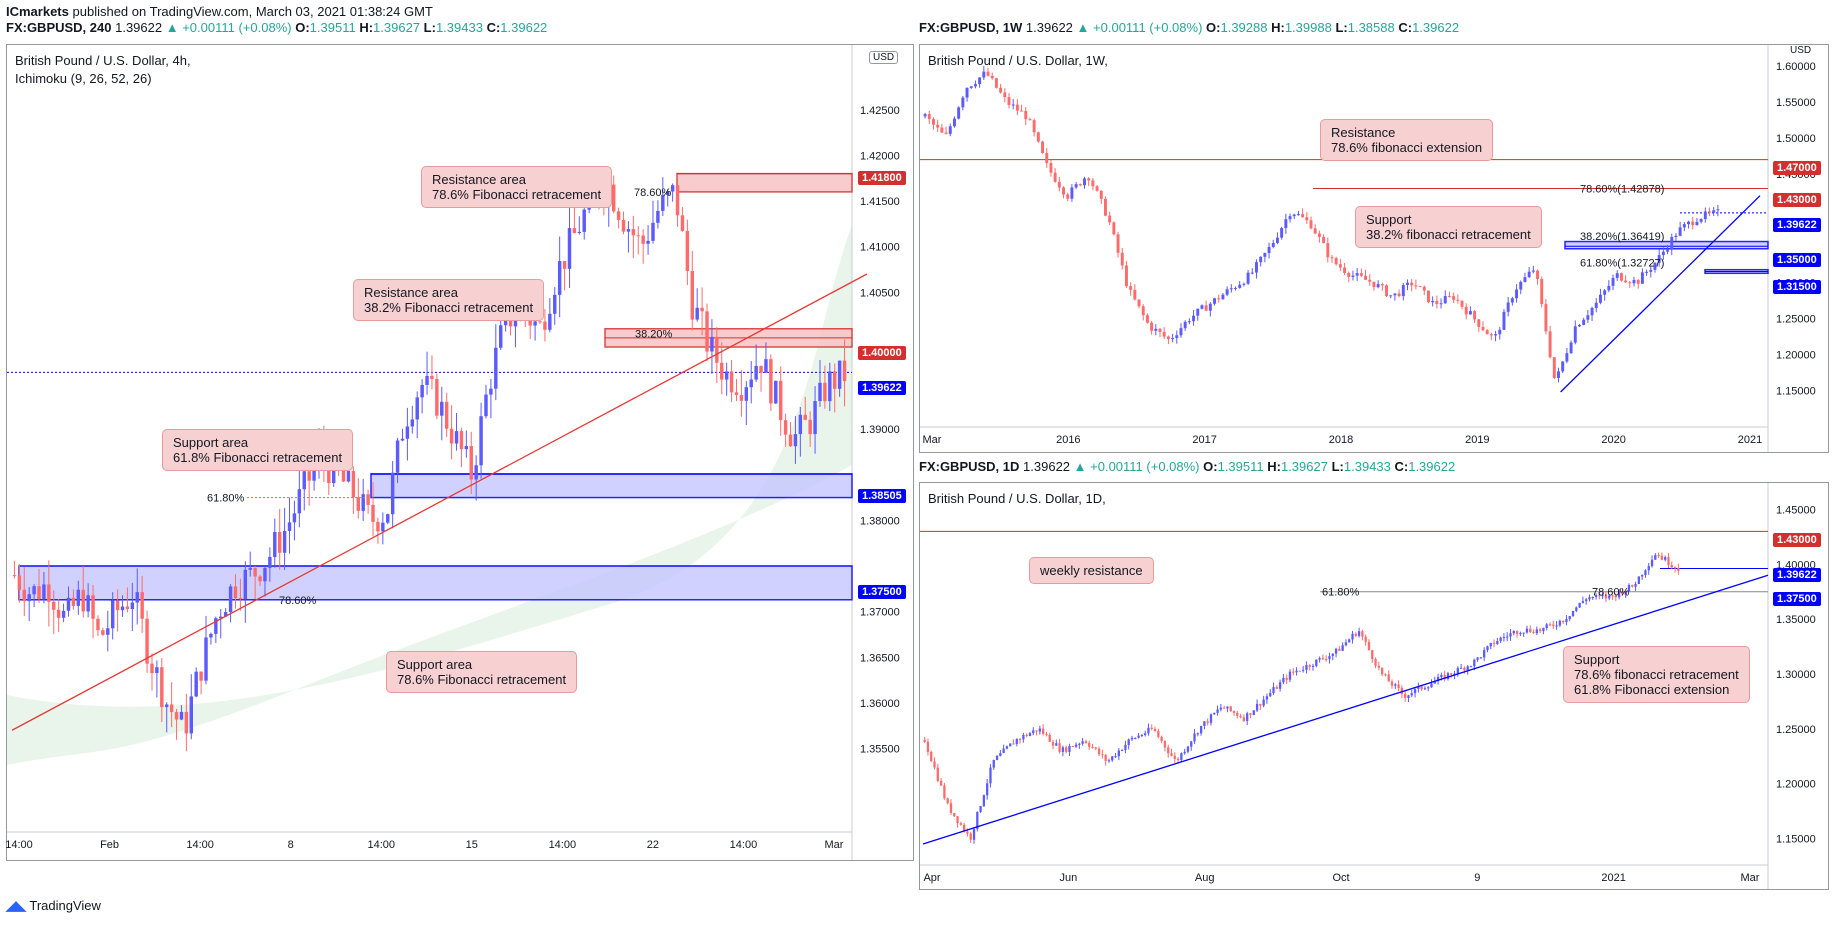 The image size is (1833, 925). I want to click on tradingview-logo: ◢◣ TradingView, so click(53, 906).